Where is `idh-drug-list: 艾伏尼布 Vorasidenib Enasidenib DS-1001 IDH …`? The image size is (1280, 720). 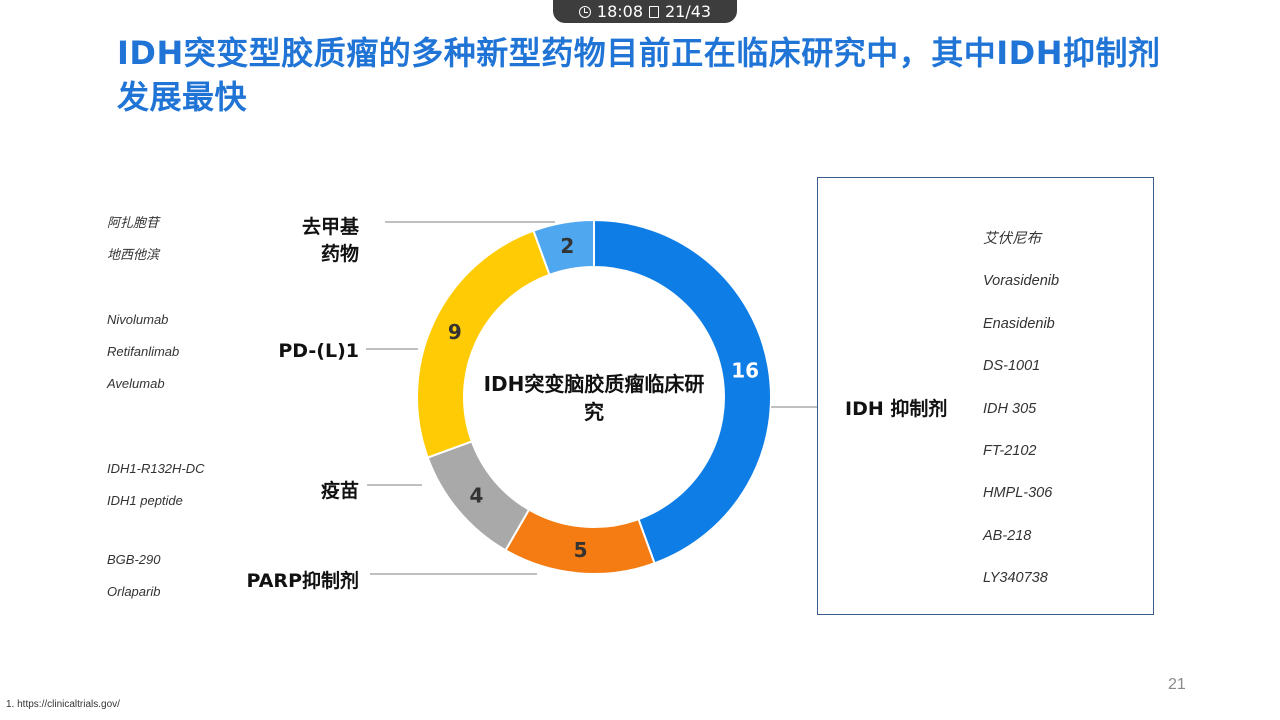 idh-drug-list: 艾伏尼布 Vorasidenib Enasidenib DS-1001 IDH … is located at coordinates (1021, 415).